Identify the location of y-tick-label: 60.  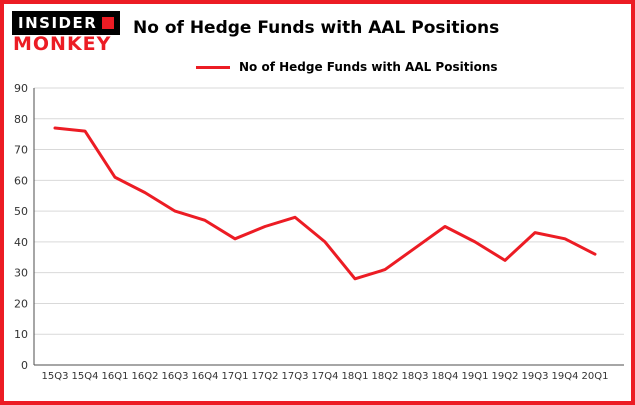
(21, 180).